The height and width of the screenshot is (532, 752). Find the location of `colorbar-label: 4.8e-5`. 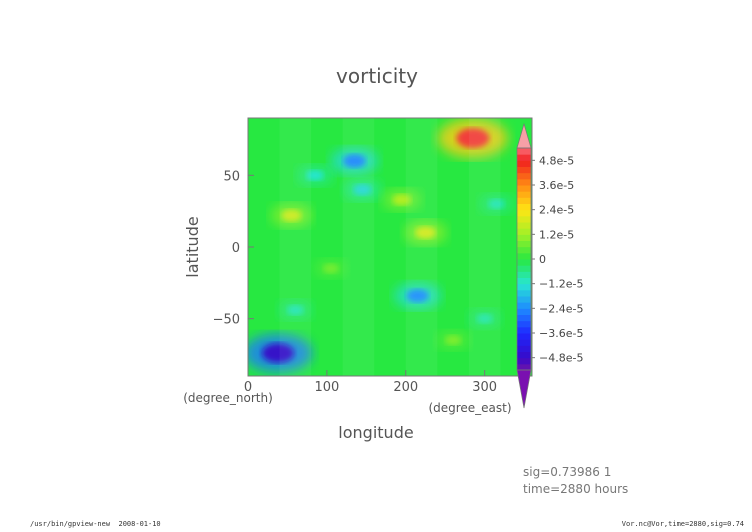

colorbar-label: 4.8e-5 is located at coordinates (556, 160).